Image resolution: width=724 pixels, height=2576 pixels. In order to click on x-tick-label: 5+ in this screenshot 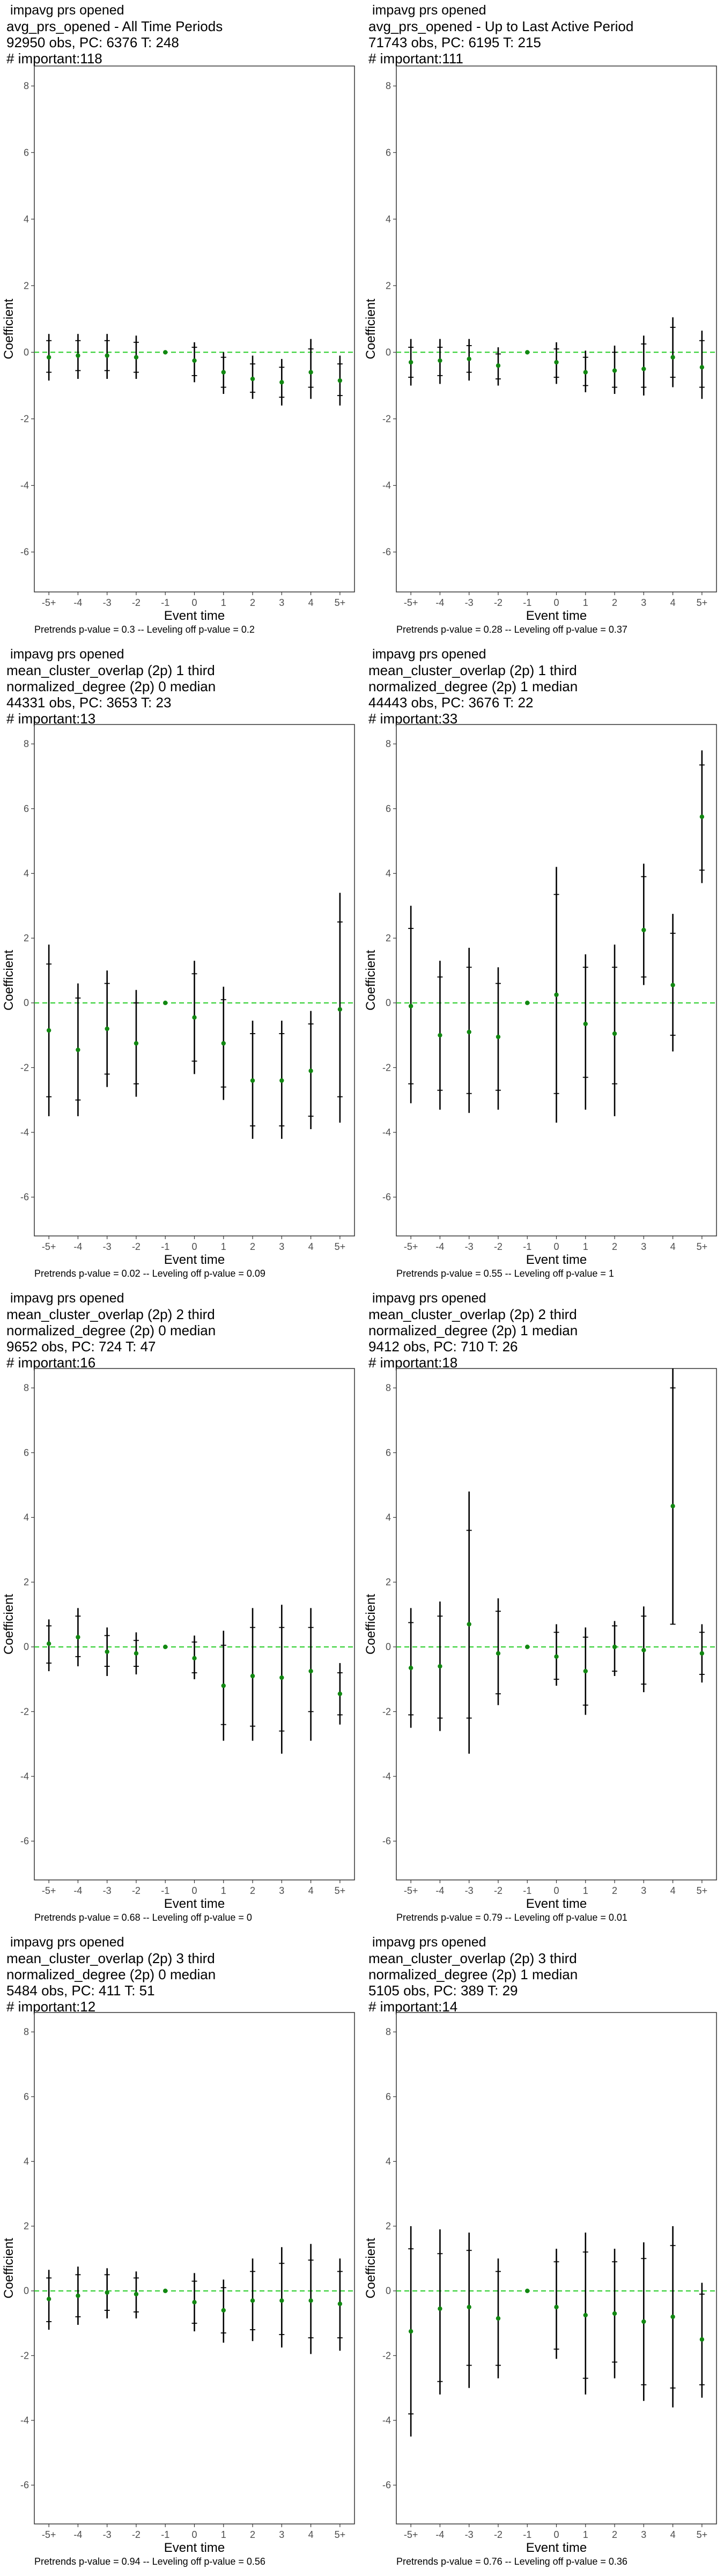, I will do `click(340, 1890)`.